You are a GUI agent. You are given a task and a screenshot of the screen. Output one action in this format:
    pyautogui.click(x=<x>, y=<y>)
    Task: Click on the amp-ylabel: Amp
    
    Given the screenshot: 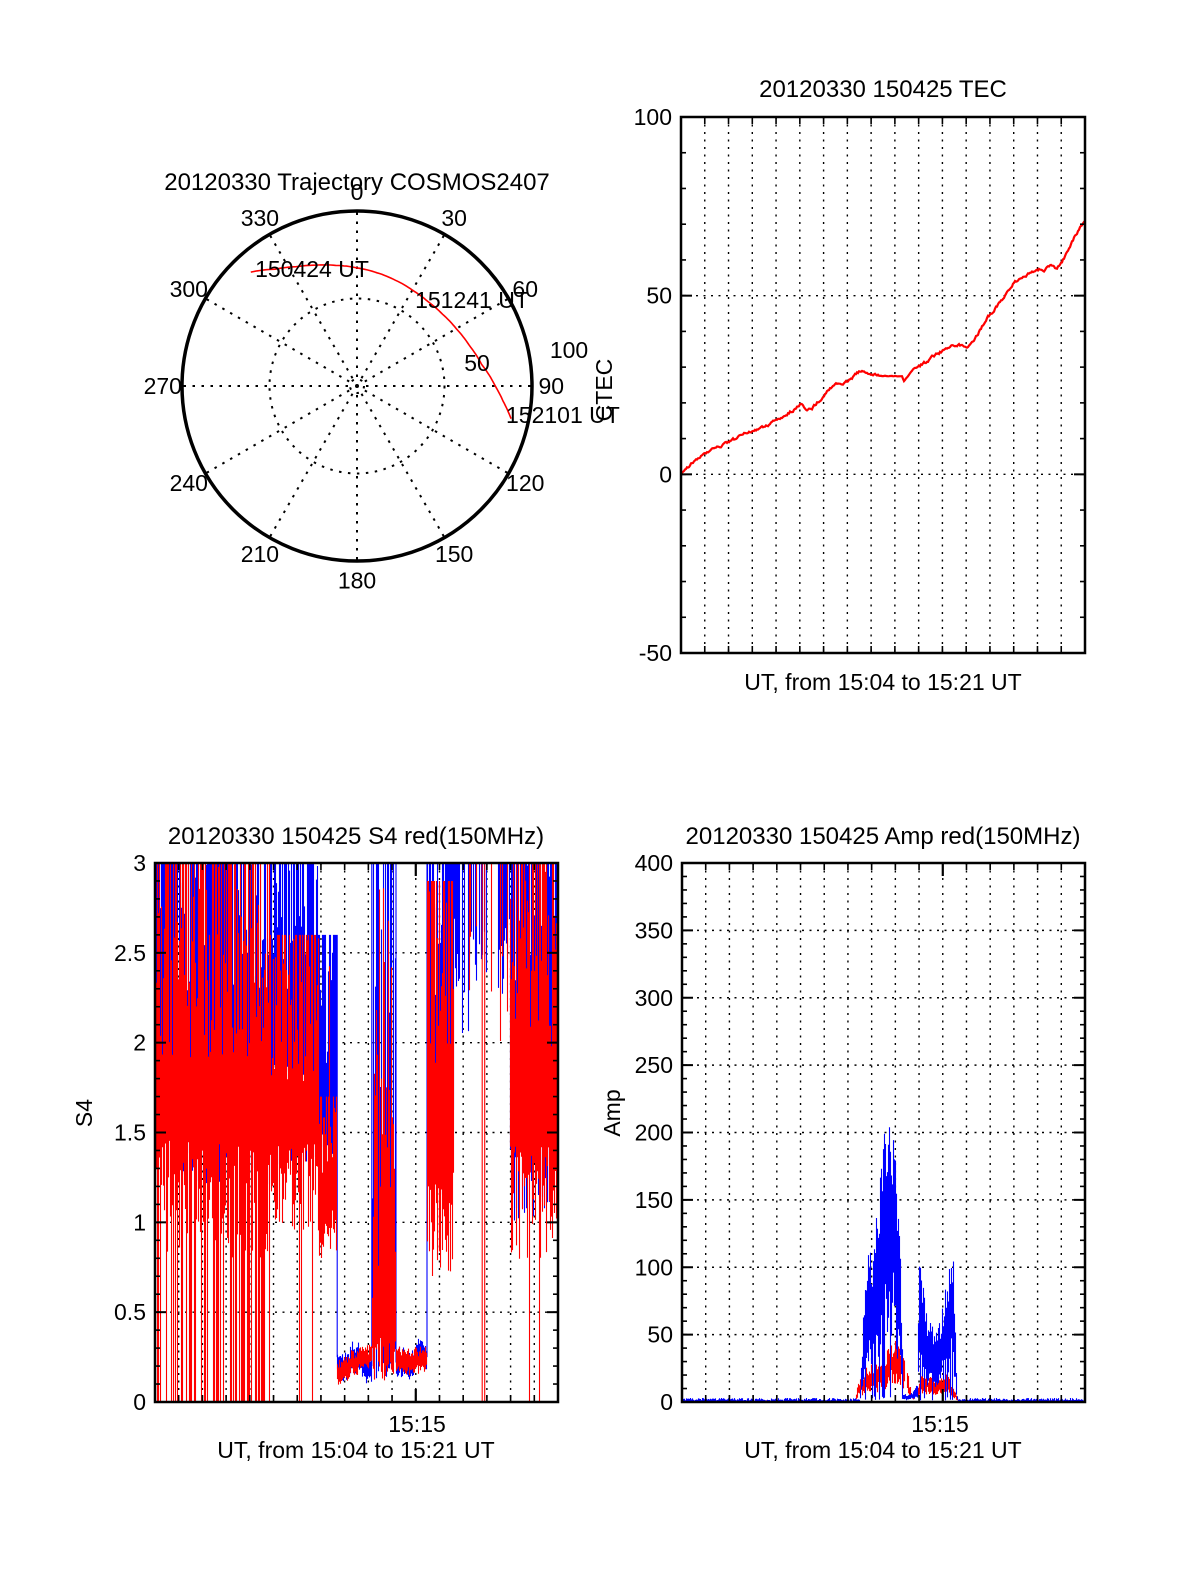 What is the action you would take?
    pyautogui.click(x=612, y=1112)
    